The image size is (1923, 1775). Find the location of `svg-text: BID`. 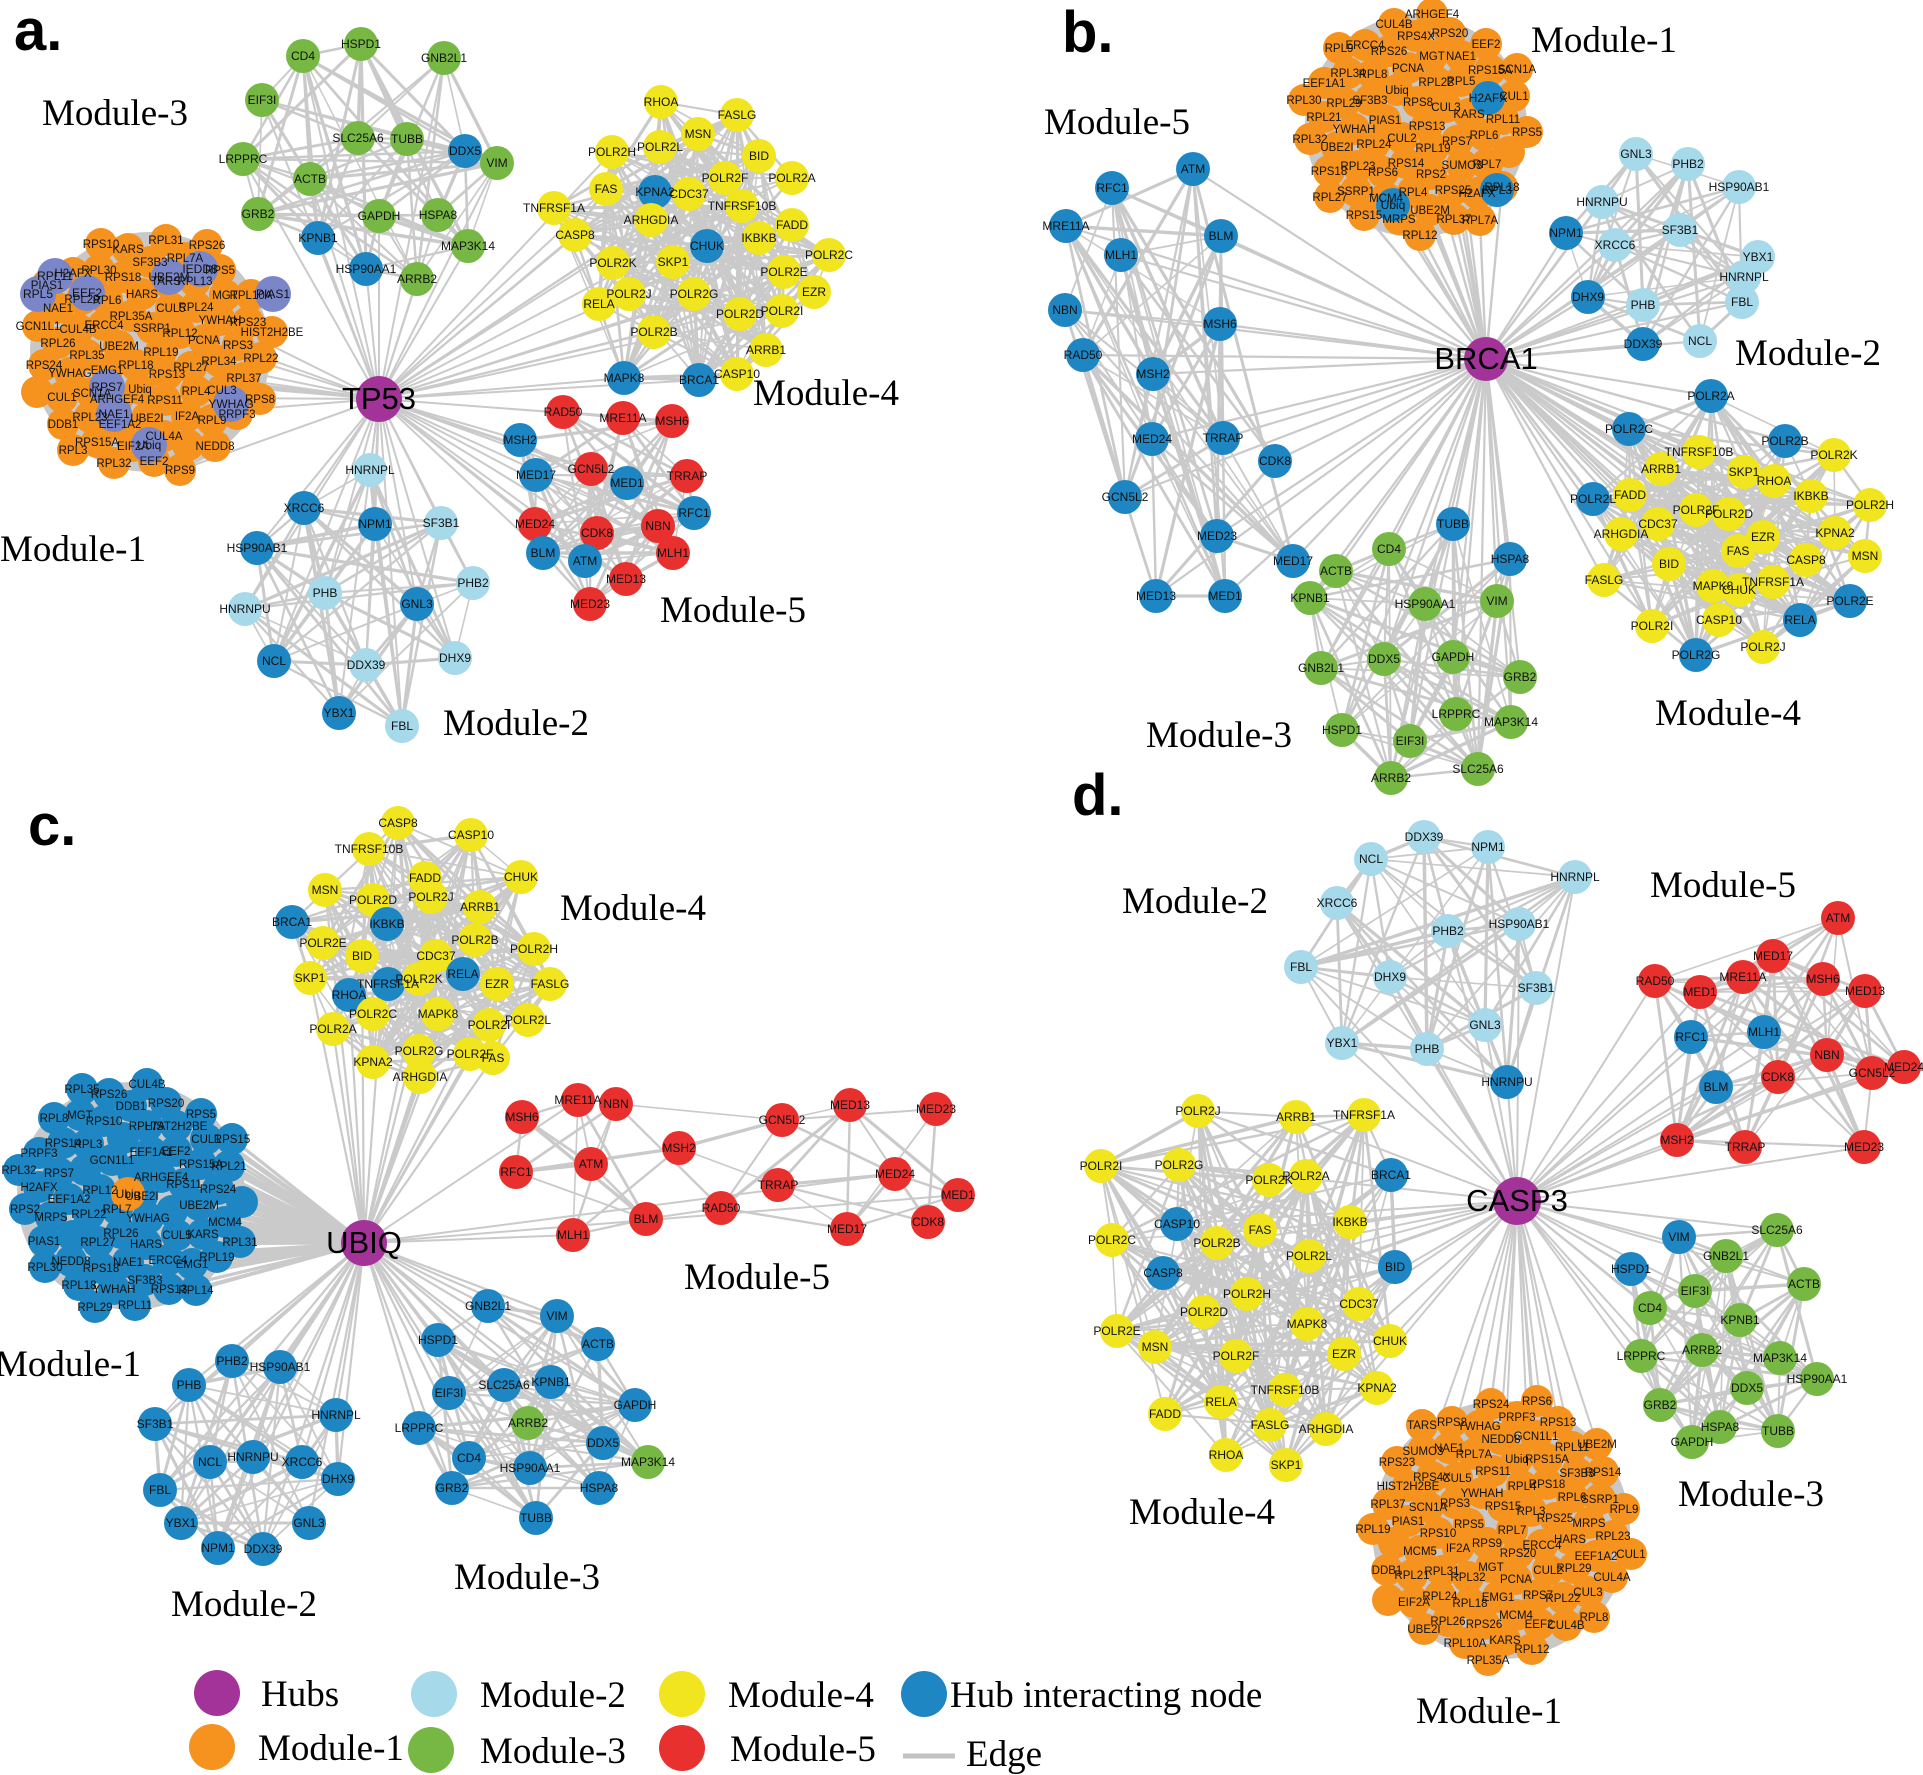

svg-text: BID is located at coordinates (1669, 564).